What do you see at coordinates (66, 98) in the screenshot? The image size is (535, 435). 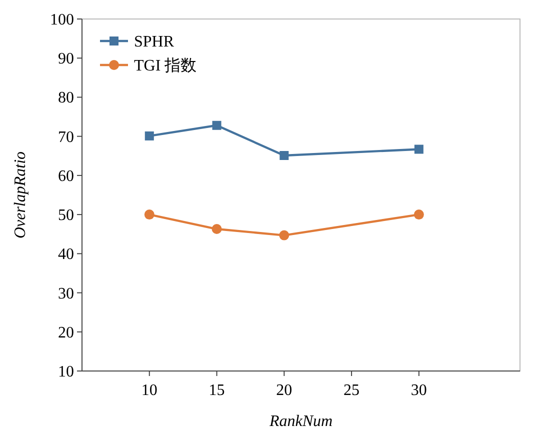 I see `y-tick-label: 80` at bounding box center [66, 98].